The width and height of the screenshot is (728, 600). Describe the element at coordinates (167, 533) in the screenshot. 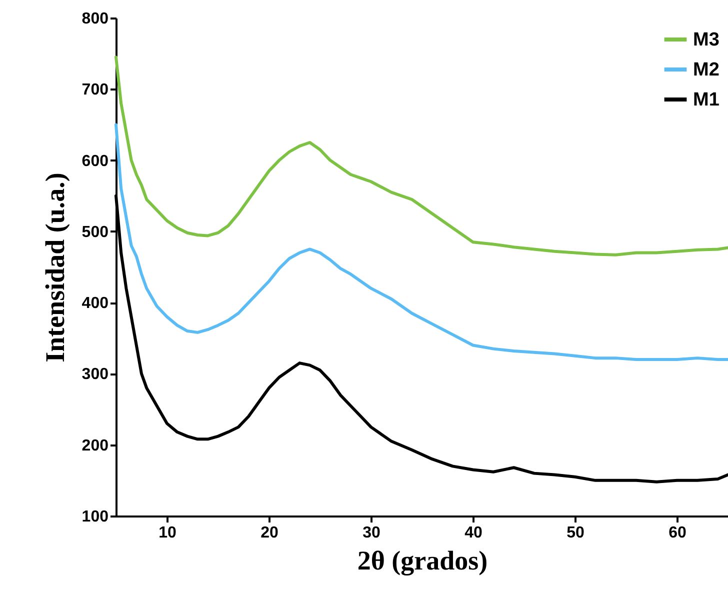

I see `x-tick-label: 10` at that location.